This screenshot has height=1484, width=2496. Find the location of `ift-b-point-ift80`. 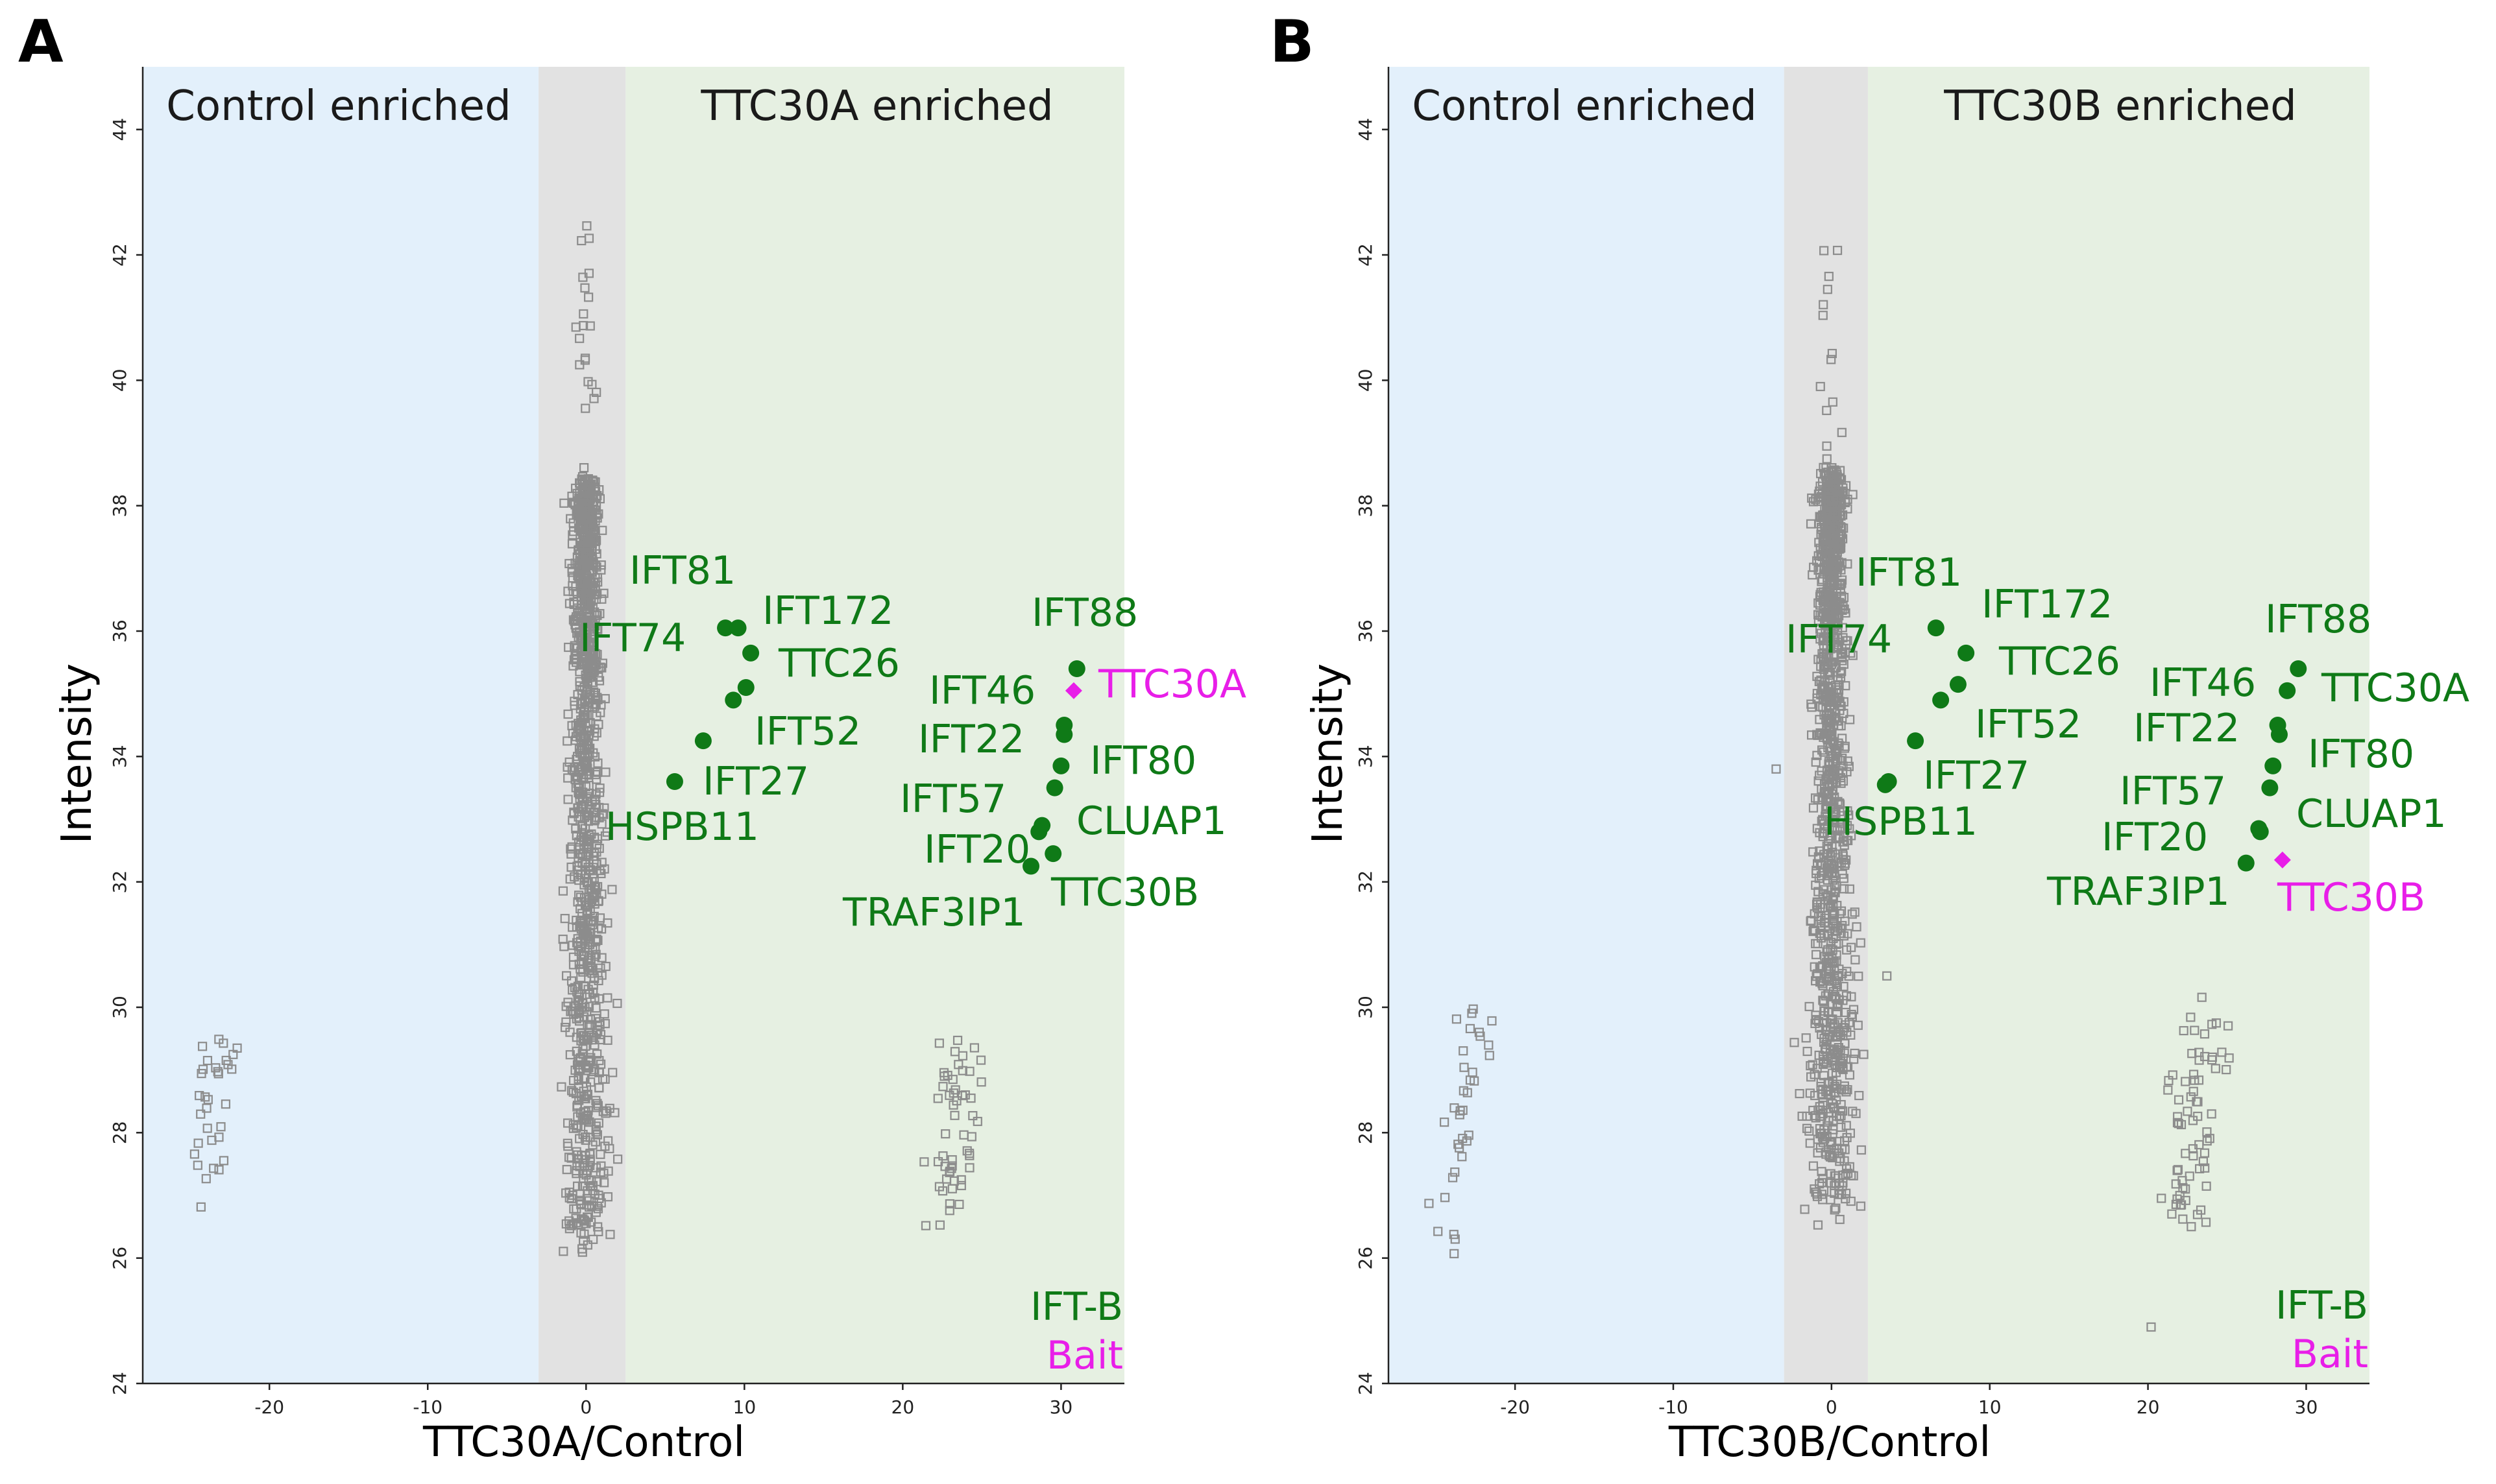

ift-b-point-ift80 is located at coordinates (2273, 765).